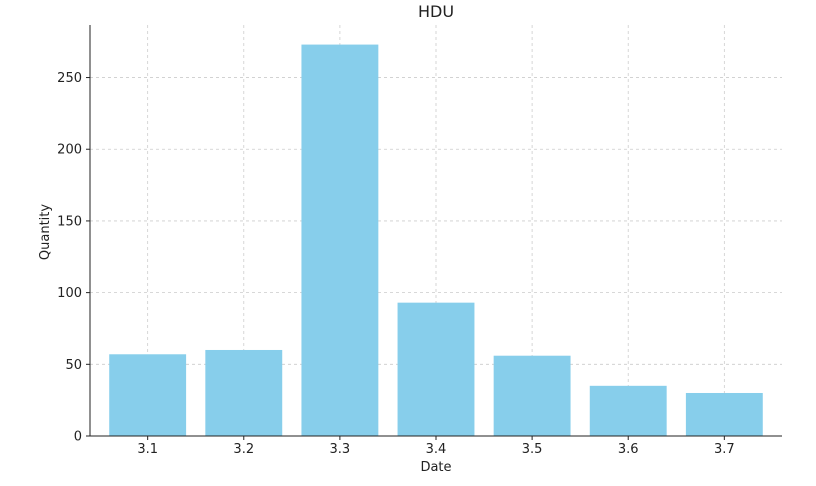  I want to click on y-tick-label: 50, so click(73, 365).